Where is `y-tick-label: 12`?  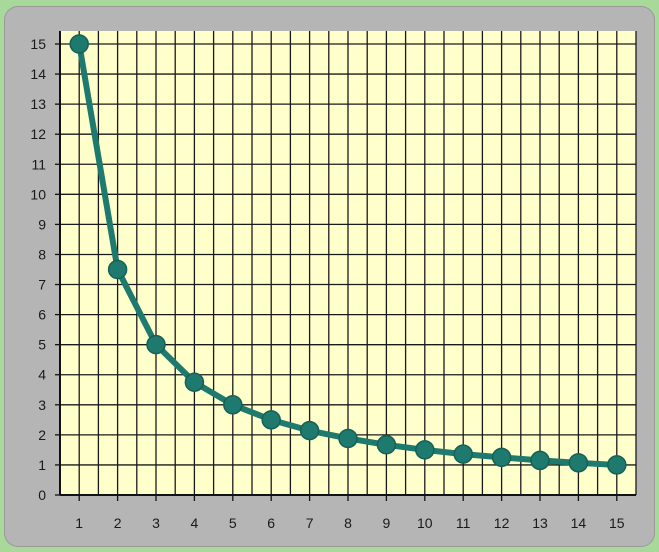
y-tick-label: 12 is located at coordinates (38, 134).